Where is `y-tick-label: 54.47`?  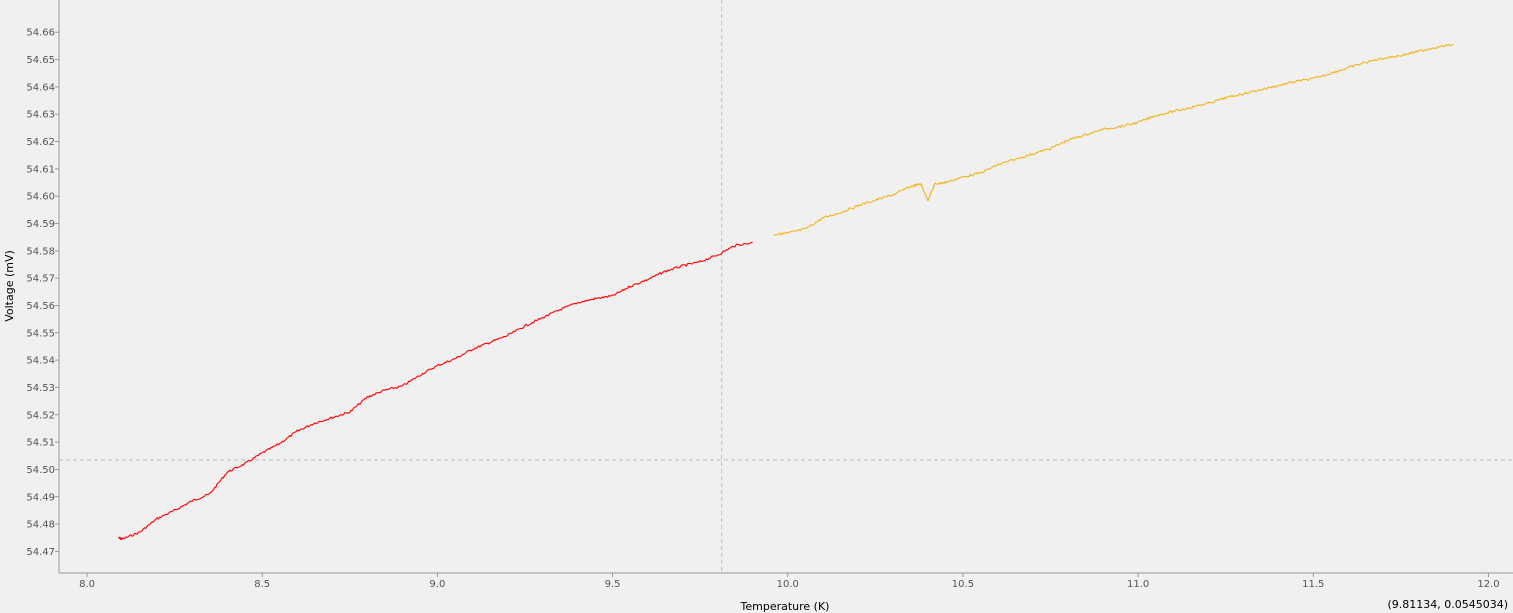 y-tick-label: 54.47 is located at coordinates (40, 552).